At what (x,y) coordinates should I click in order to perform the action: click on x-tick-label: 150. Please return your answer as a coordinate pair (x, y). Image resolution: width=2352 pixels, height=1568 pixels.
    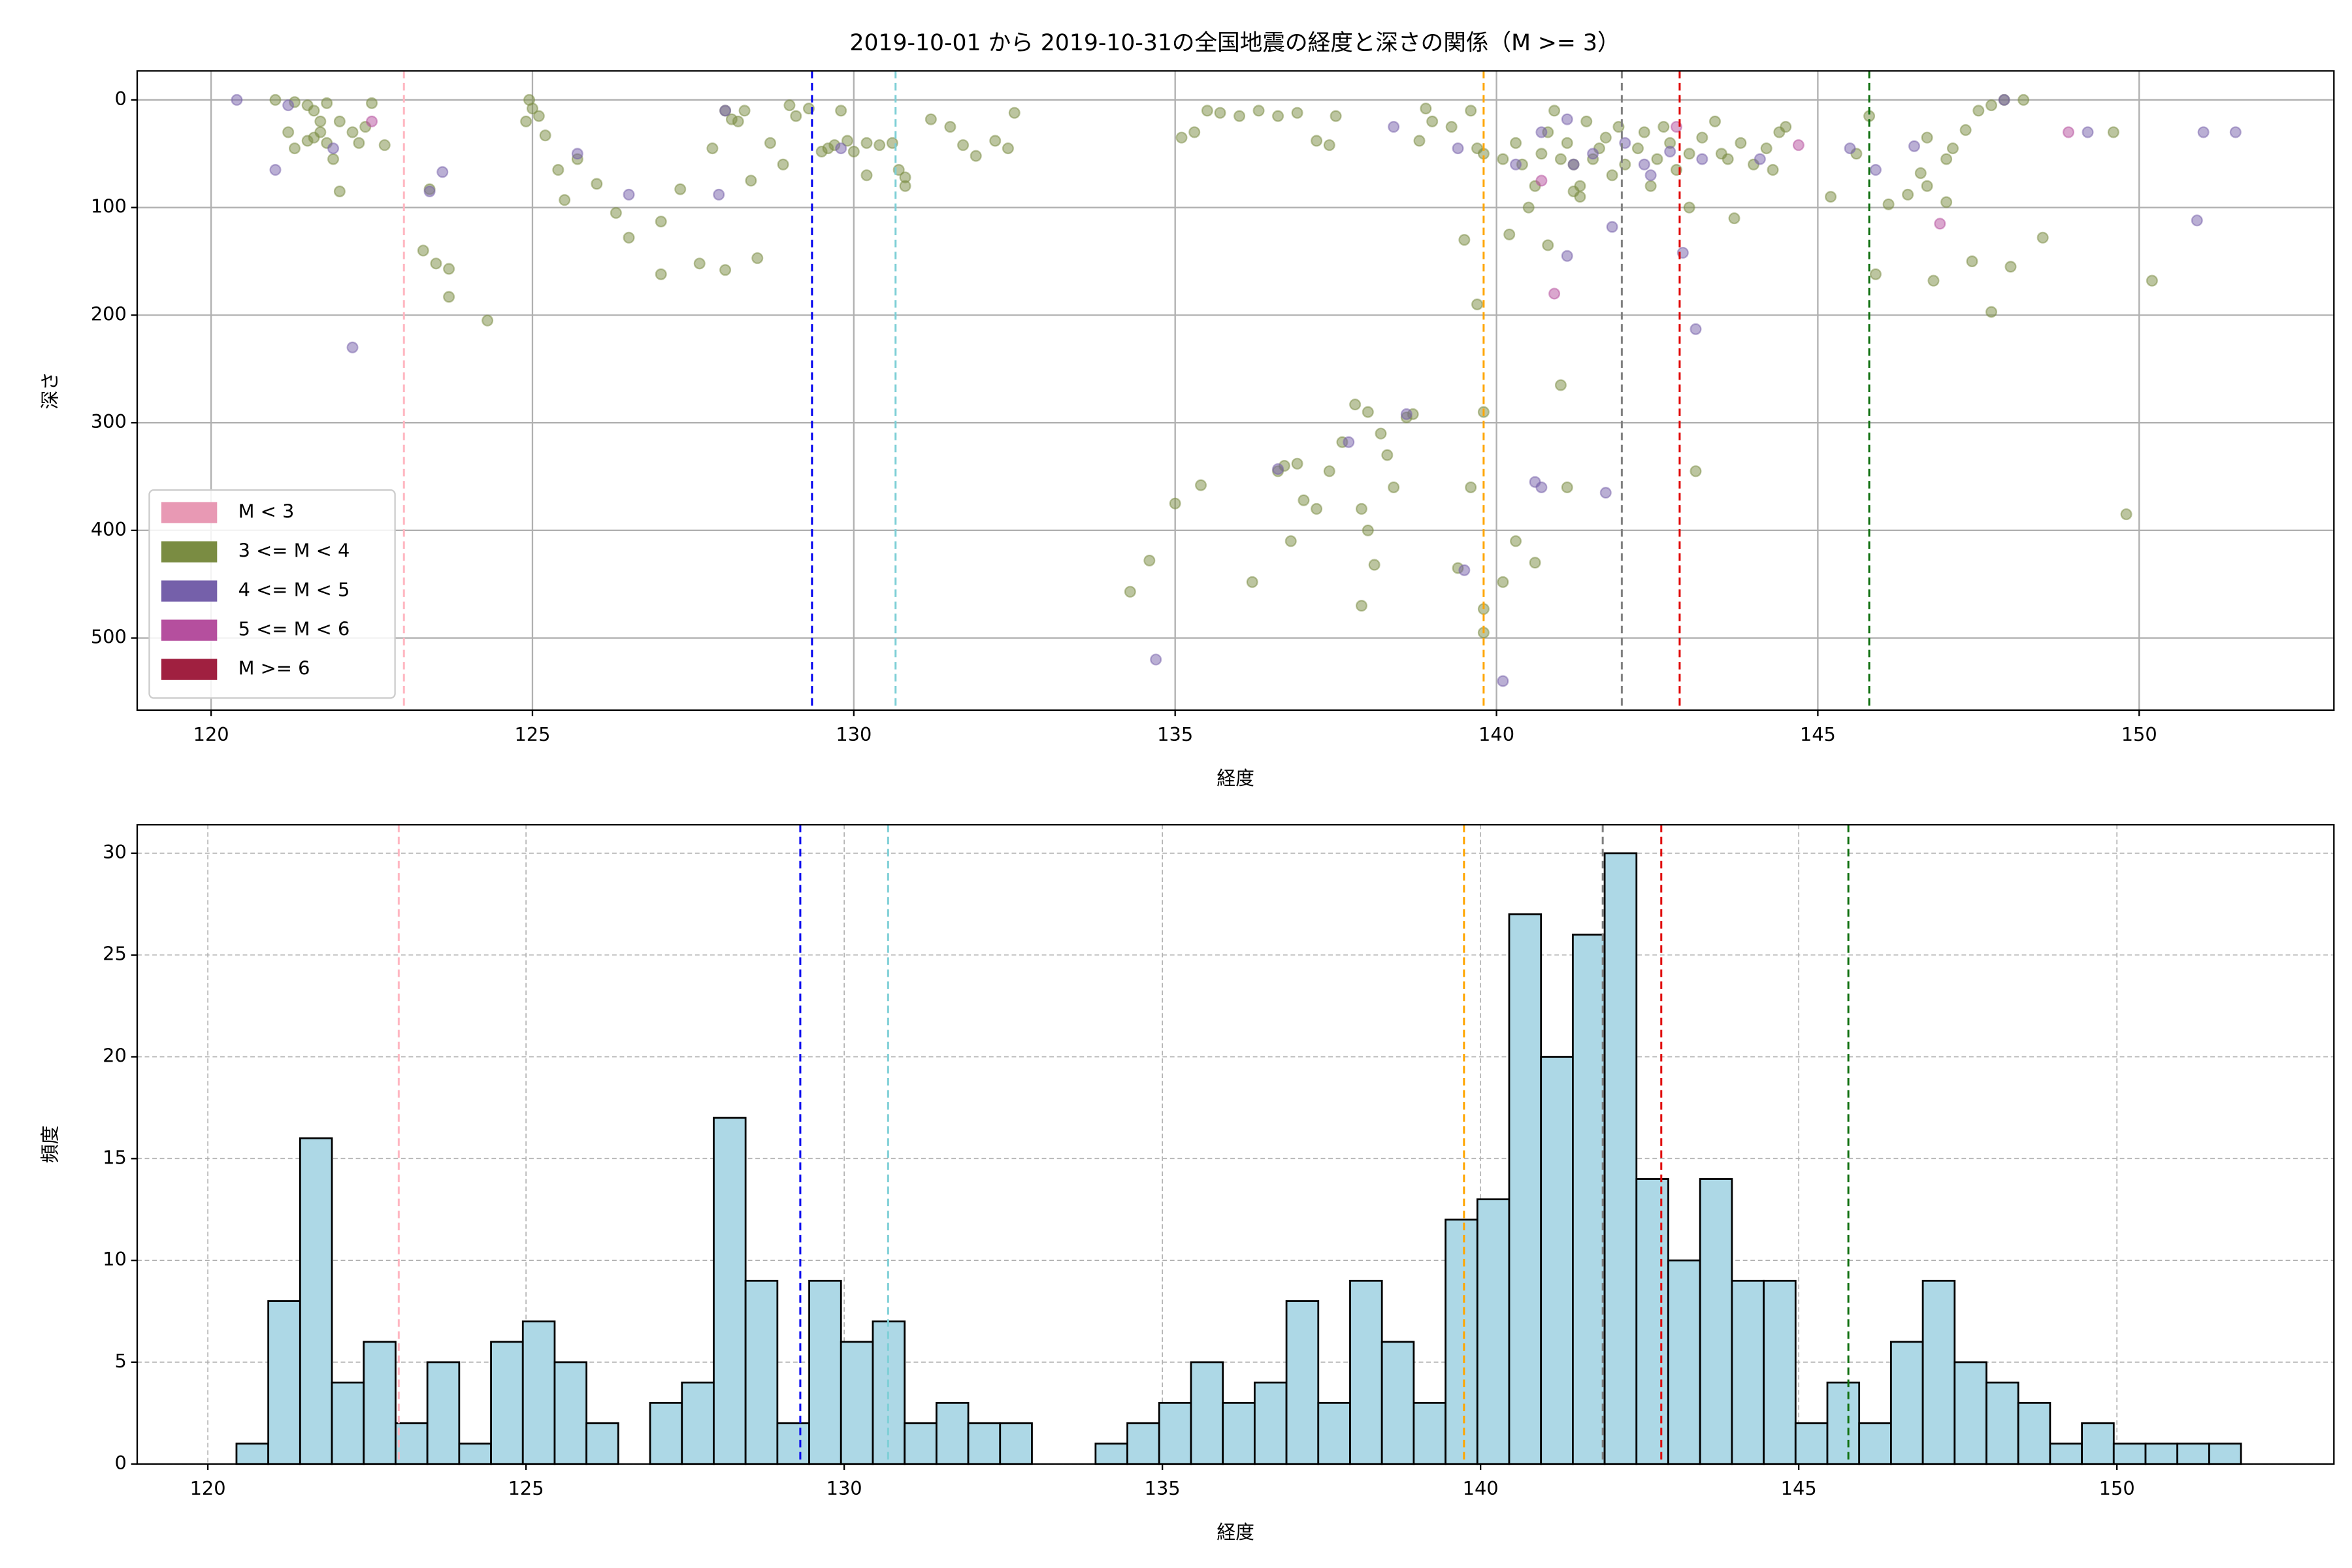
    Looking at the image, I should click on (2139, 734).